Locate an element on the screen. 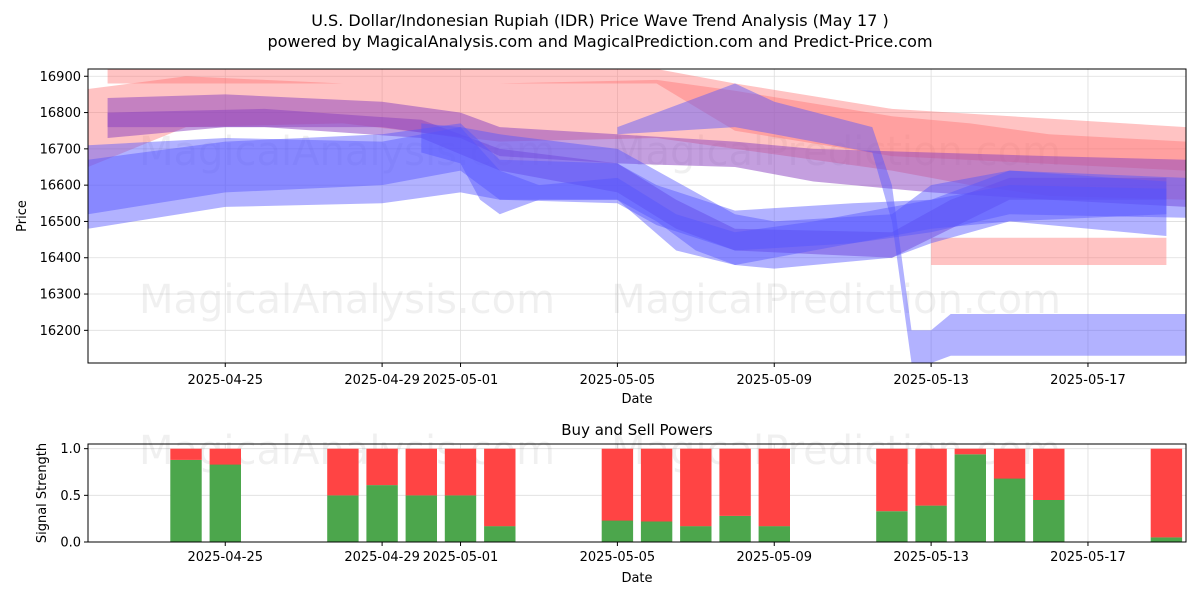  power-y-tick-label: 1.0 is located at coordinates (70, 449).